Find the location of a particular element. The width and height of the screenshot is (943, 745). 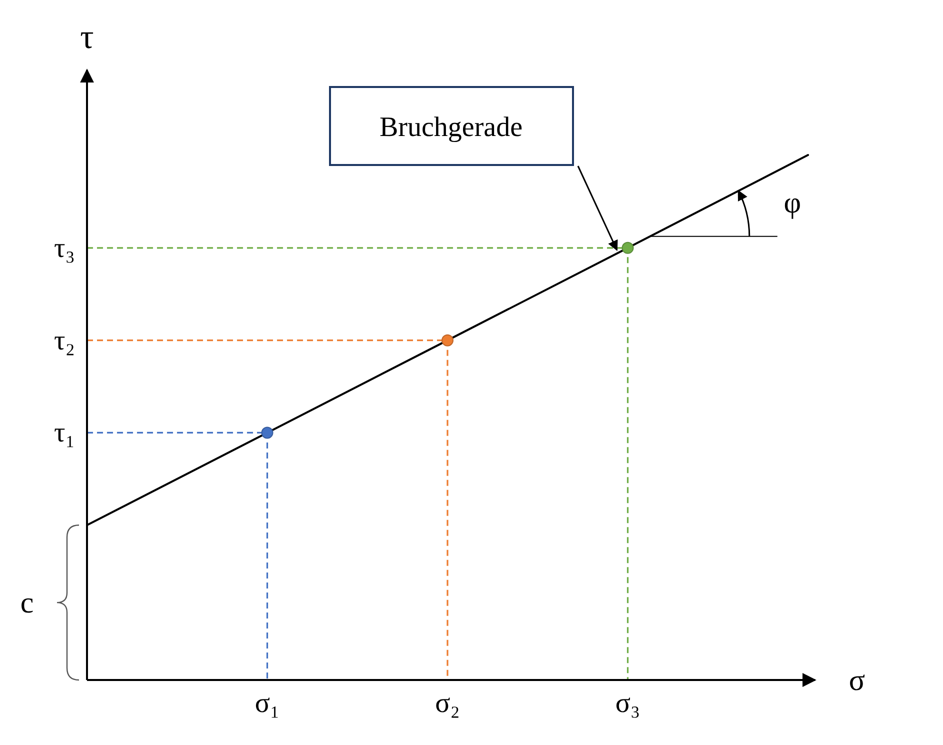

x-axis-title: σ is located at coordinates (857, 680).